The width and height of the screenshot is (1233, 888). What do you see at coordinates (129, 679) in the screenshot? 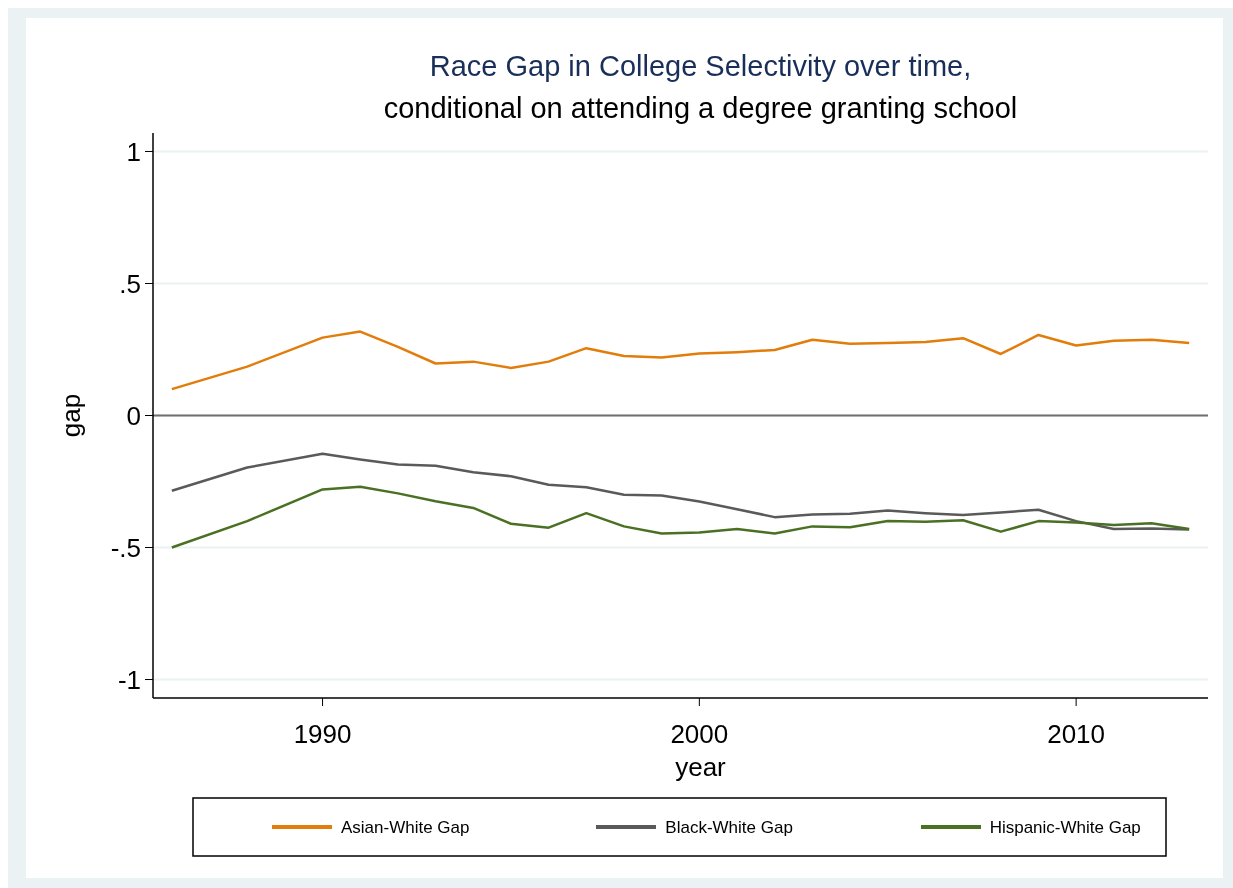
I see `y-tick-label: -1` at bounding box center [129, 679].